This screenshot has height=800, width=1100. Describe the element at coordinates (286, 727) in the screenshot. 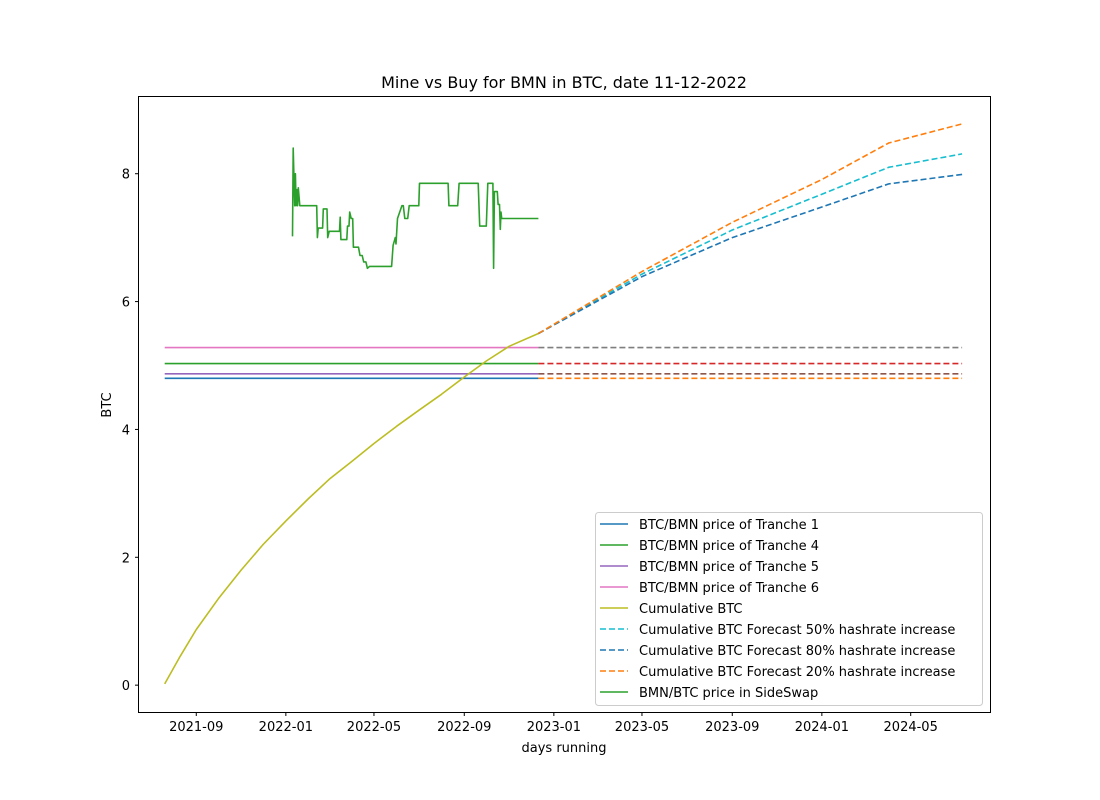

I see `x-tick-label: 2022-01` at that location.